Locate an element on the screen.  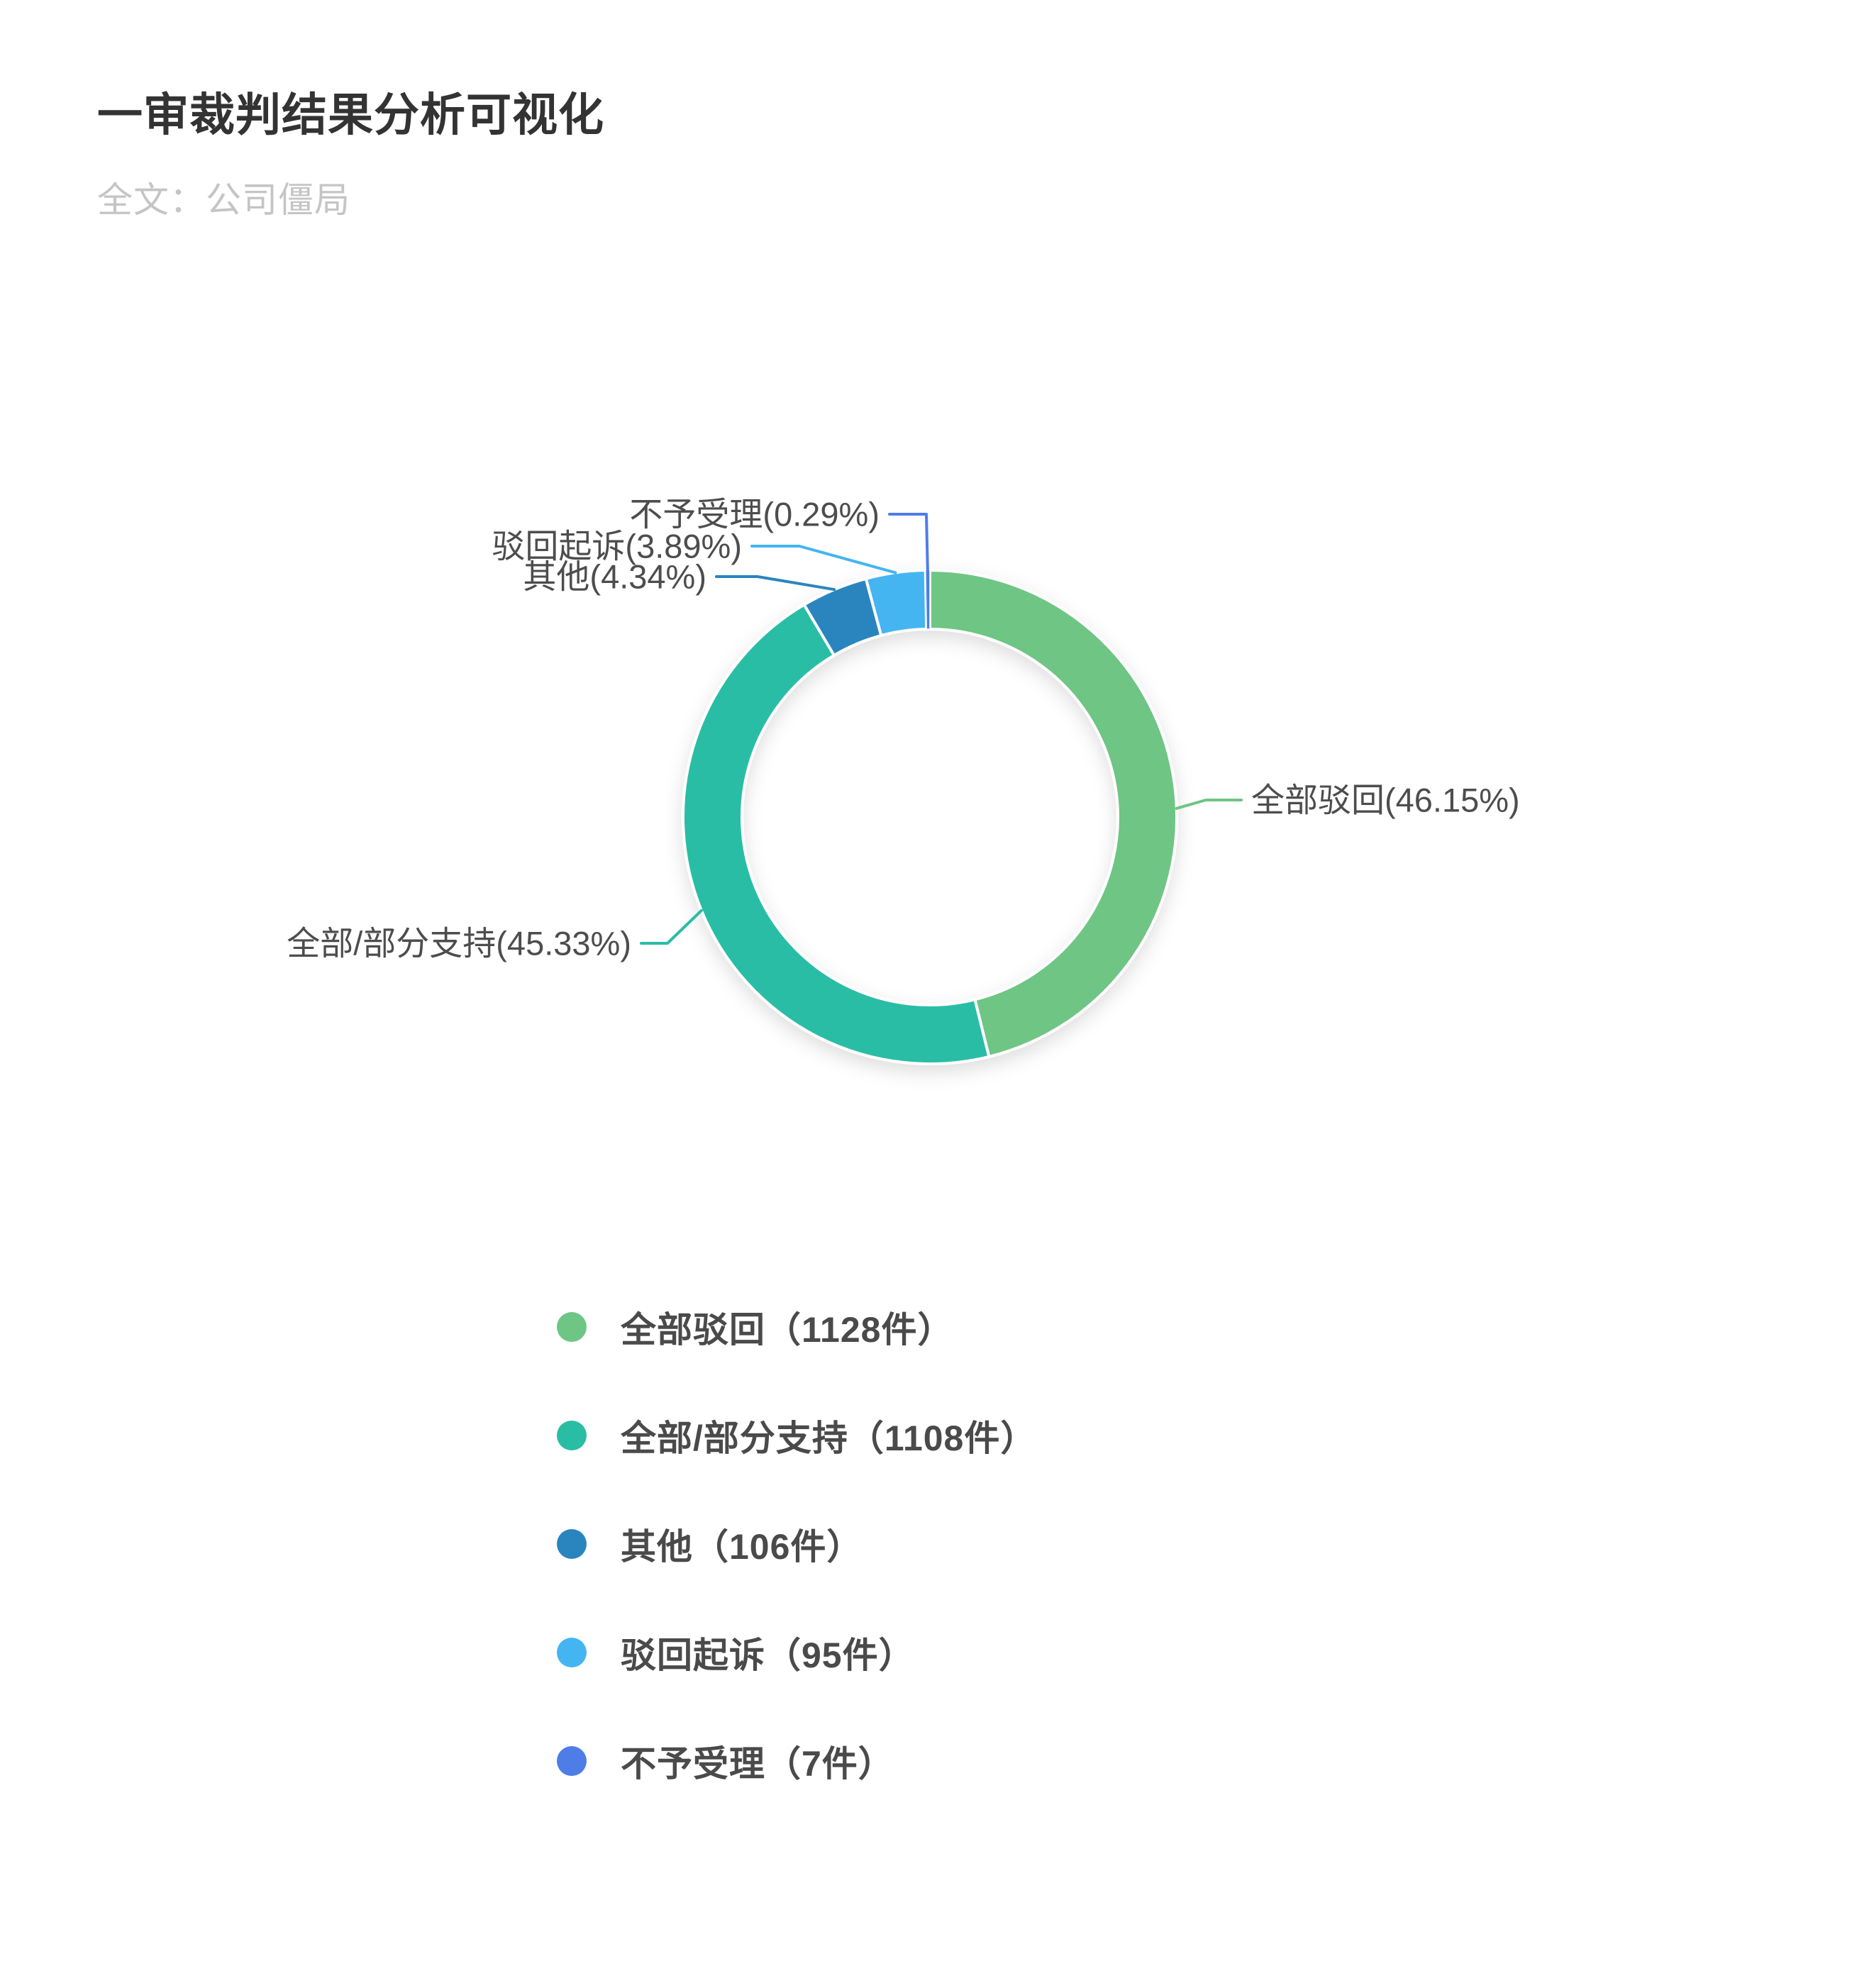
legend-item-label: 不予受理（7件） is located at coordinates (758, 1764).